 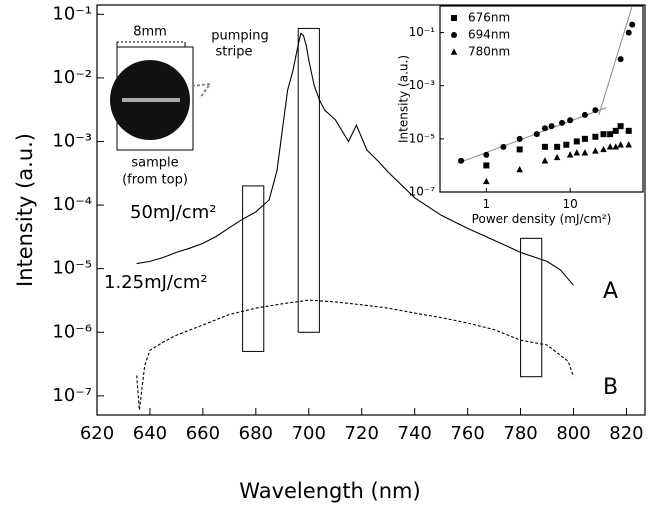 What do you see at coordinates (541, 99) in the screenshot?
I see `plot-frame` at bounding box center [541, 99].